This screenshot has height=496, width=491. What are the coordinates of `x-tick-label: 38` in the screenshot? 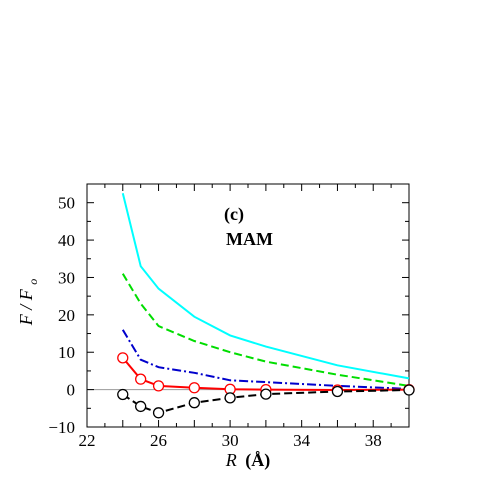 It's located at (373, 440).